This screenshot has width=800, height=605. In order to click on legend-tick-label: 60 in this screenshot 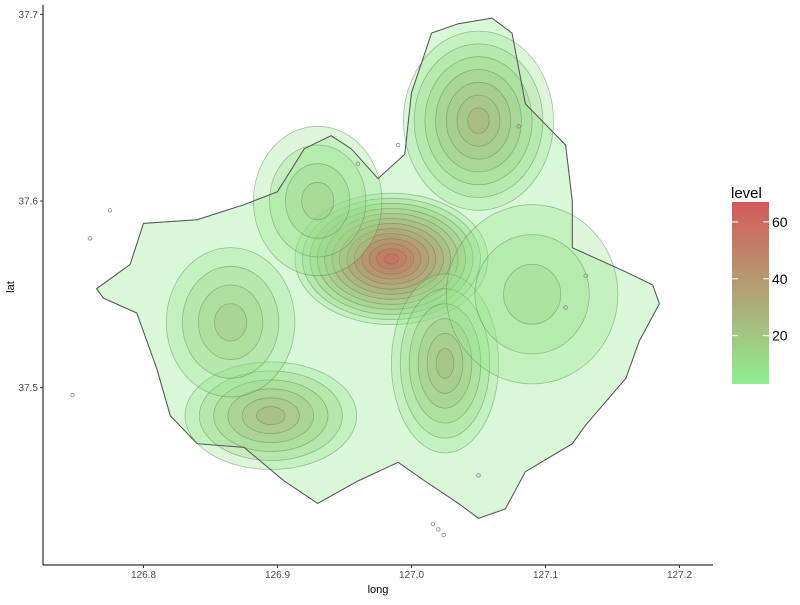, I will do `click(780, 222)`.